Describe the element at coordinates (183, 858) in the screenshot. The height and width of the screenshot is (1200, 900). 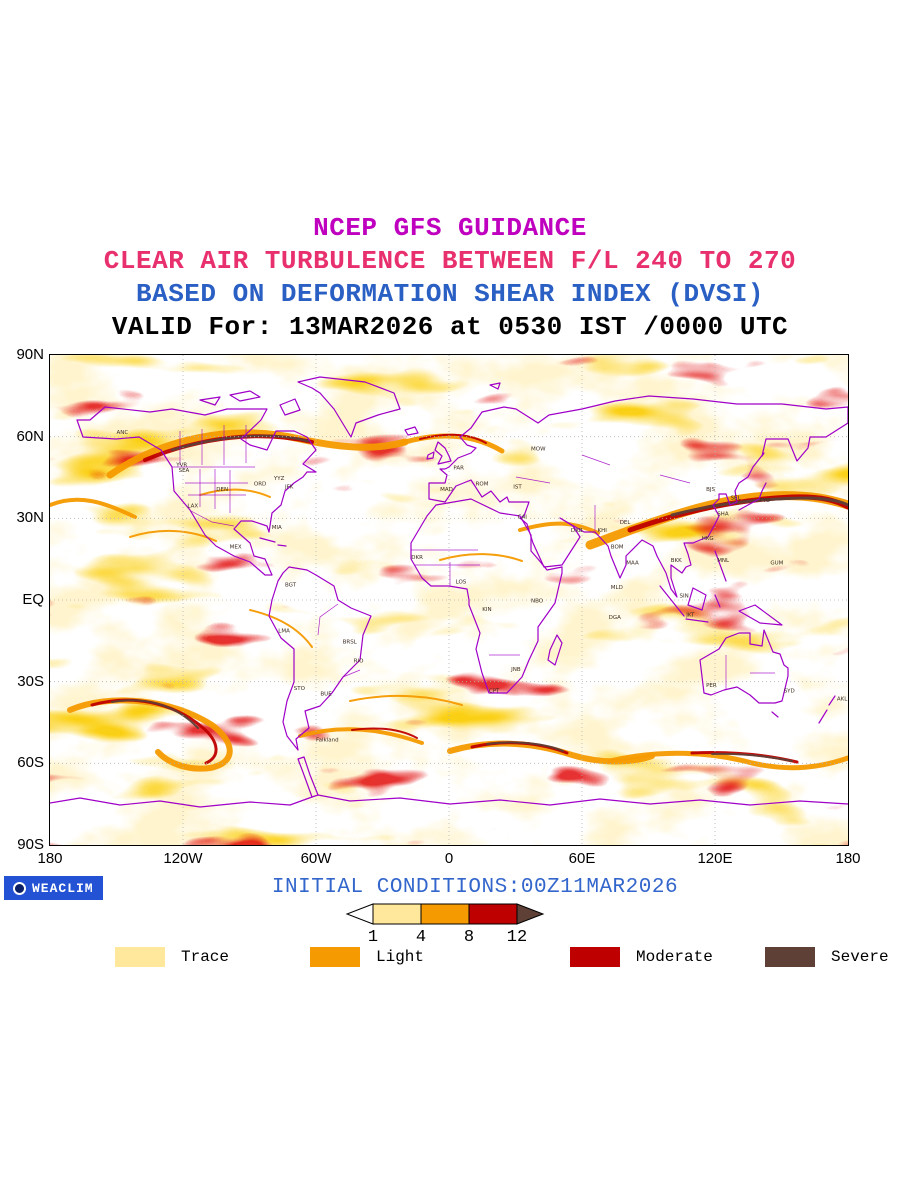
I see `lon-label-120w: 120W` at that location.